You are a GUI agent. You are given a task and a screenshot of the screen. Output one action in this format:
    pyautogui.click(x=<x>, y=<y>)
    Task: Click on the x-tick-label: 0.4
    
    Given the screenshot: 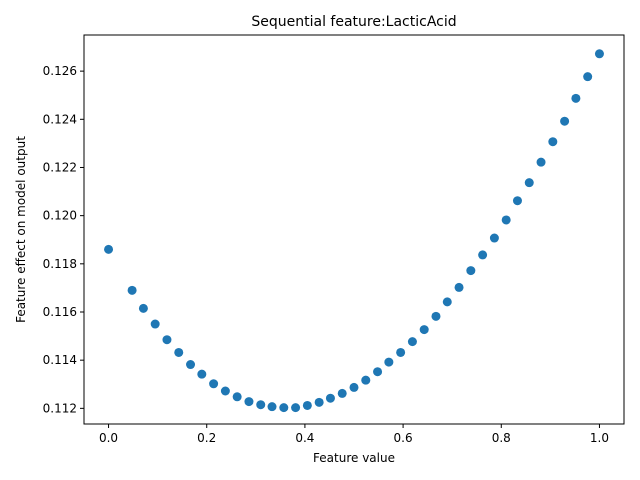 What is the action you would take?
    pyautogui.click(x=304, y=438)
    